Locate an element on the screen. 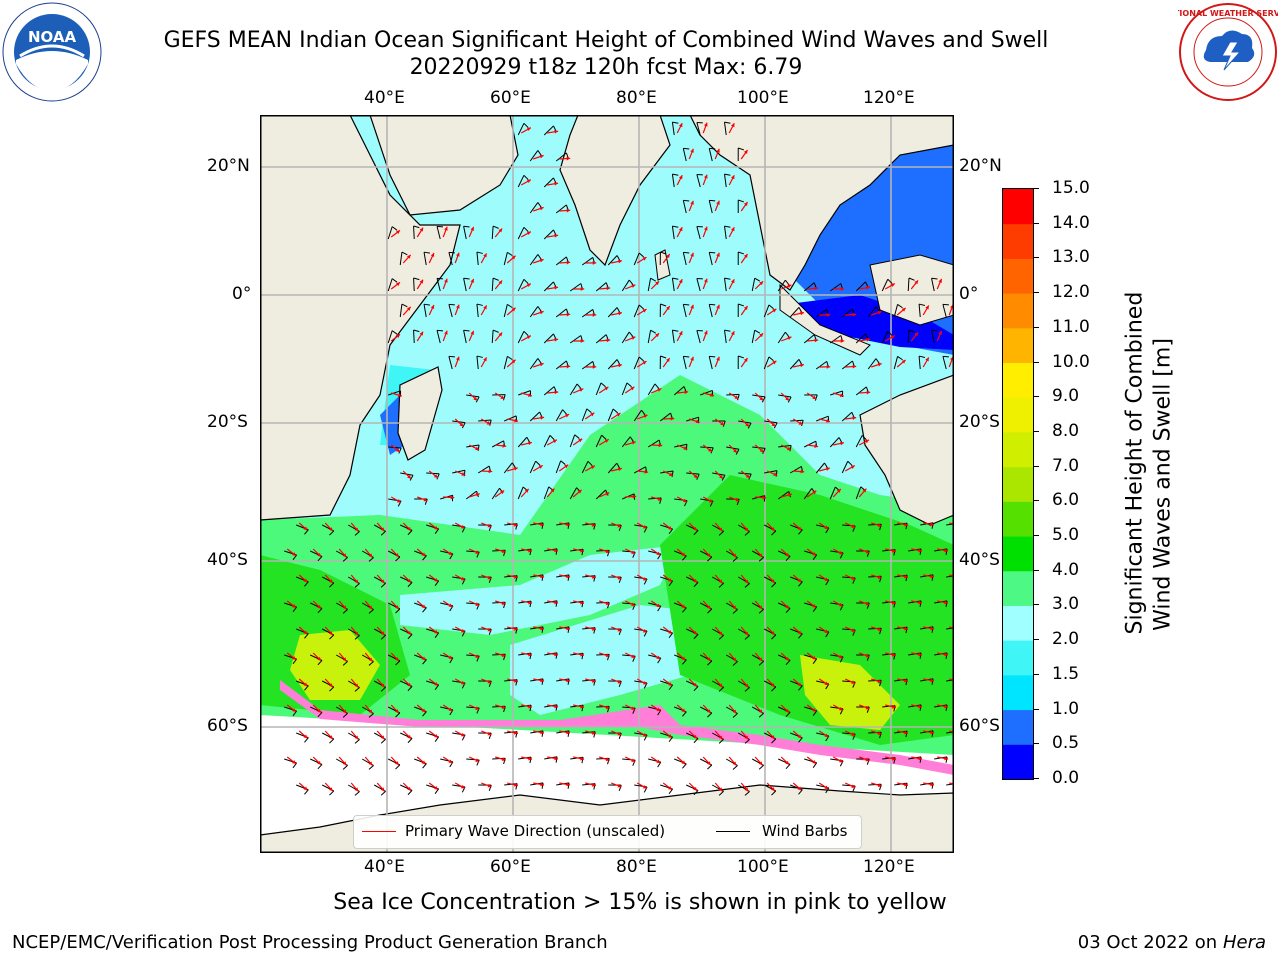 This screenshot has height=960, width=1280. wave-direction-arrow is located at coordinates (951, 523).